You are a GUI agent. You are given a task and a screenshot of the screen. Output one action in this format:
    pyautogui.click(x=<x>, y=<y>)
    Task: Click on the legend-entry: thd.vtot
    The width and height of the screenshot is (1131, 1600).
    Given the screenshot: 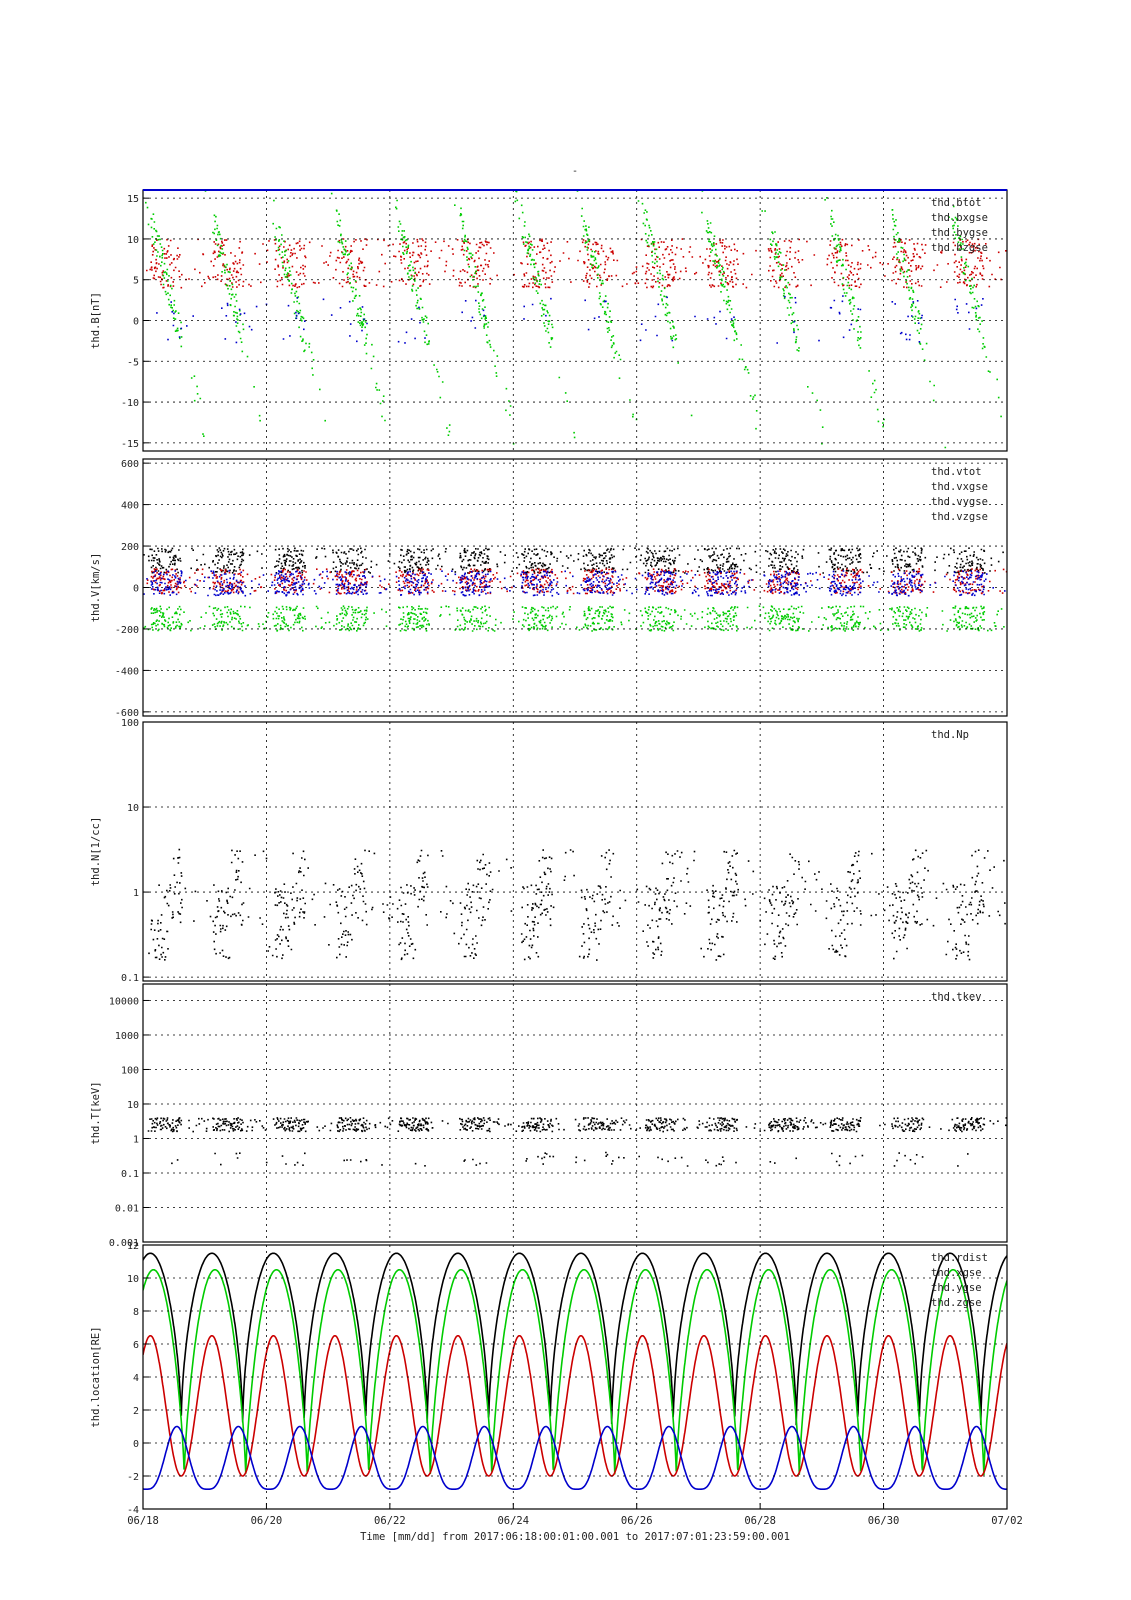 What is the action you would take?
    pyautogui.click(x=956, y=472)
    